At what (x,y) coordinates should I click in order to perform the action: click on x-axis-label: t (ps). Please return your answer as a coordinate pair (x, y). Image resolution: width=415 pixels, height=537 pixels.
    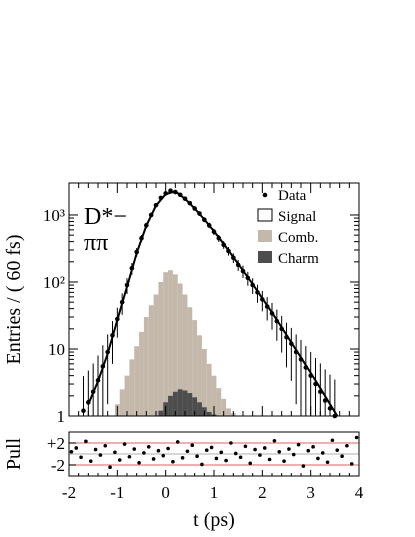
    Looking at the image, I should click on (214, 520).